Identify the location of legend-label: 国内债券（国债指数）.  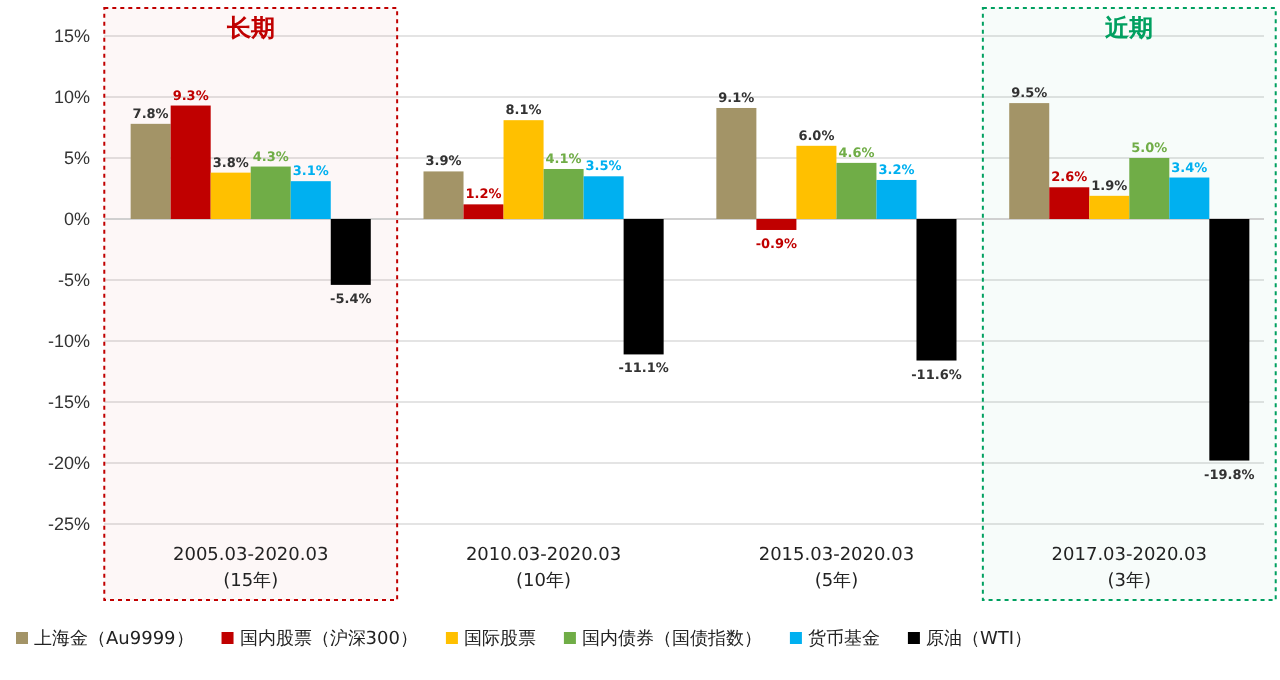
(671, 639).